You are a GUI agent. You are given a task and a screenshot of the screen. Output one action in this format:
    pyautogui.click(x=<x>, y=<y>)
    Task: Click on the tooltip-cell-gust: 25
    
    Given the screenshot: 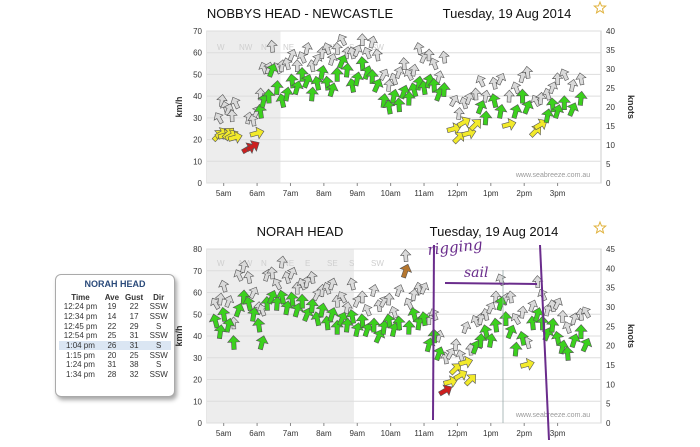 What is the action you would take?
    pyautogui.click(x=134, y=355)
    